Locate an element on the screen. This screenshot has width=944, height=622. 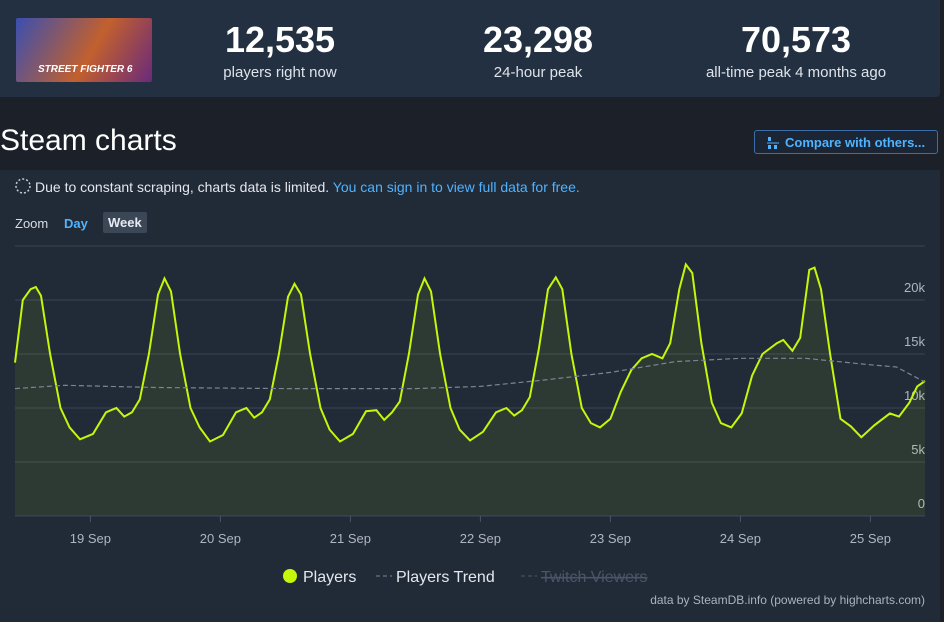
x-tick-label: 23 Sep is located at coordinates (610, 538).